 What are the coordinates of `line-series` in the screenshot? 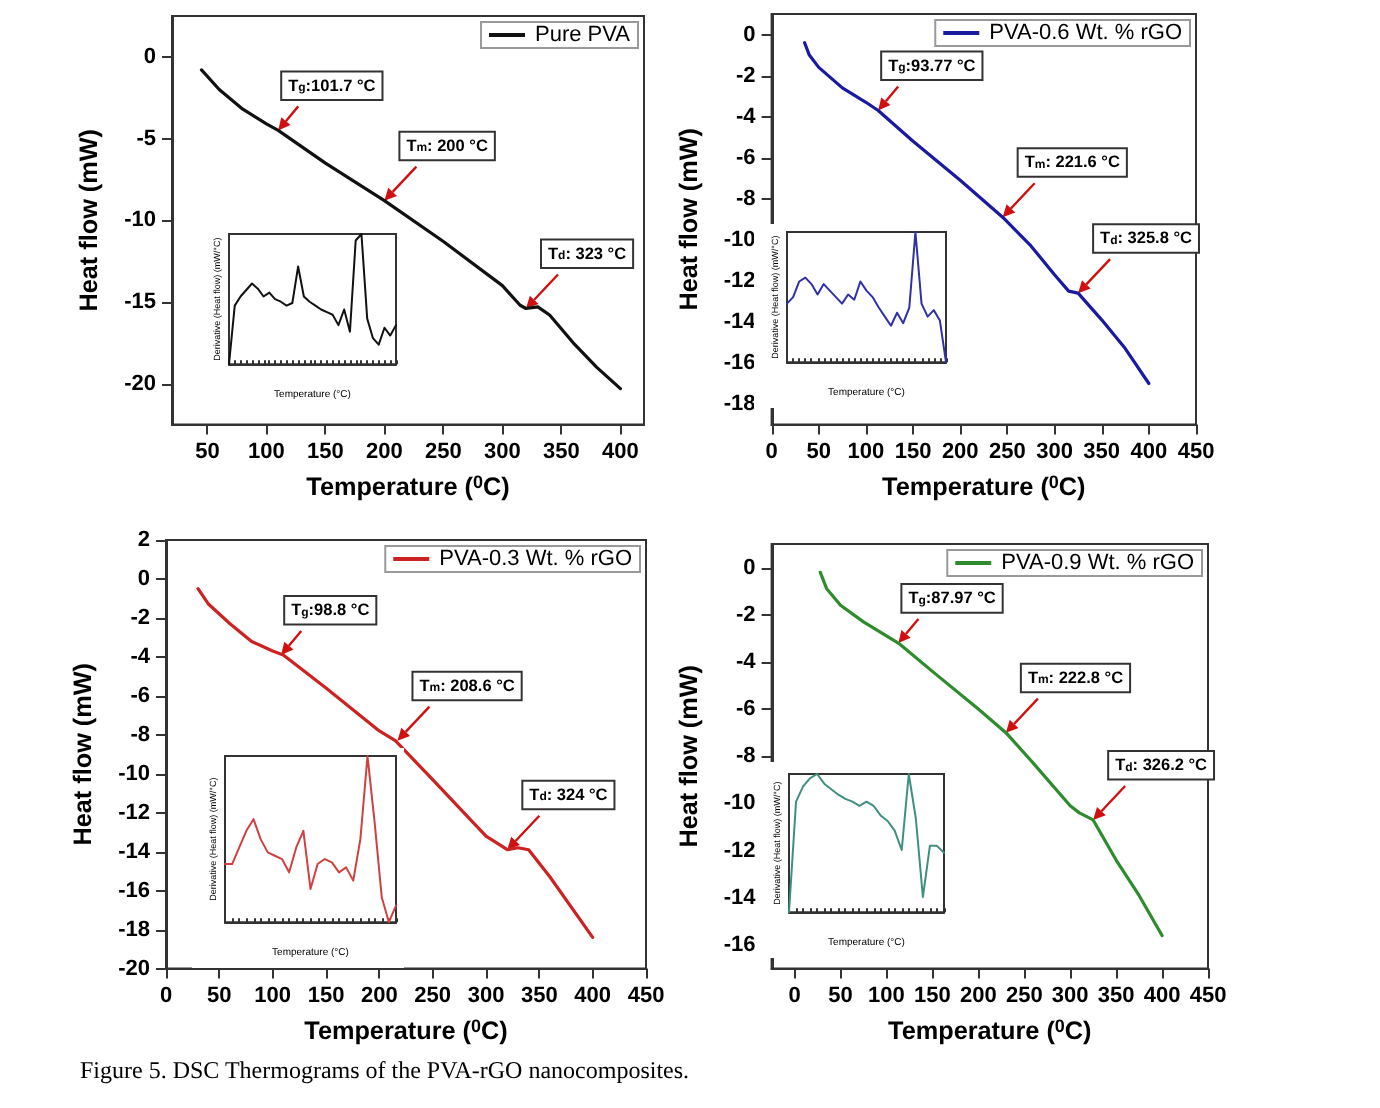 It's located at (410, 229).